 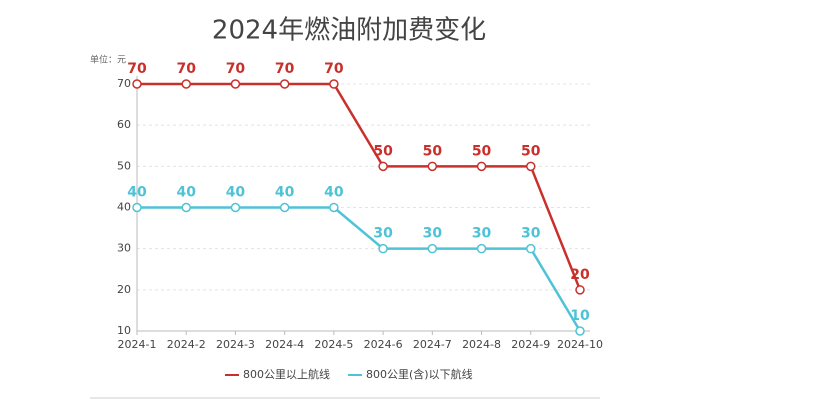 I want to click on data-label: 10, so click(x=580, y=316).